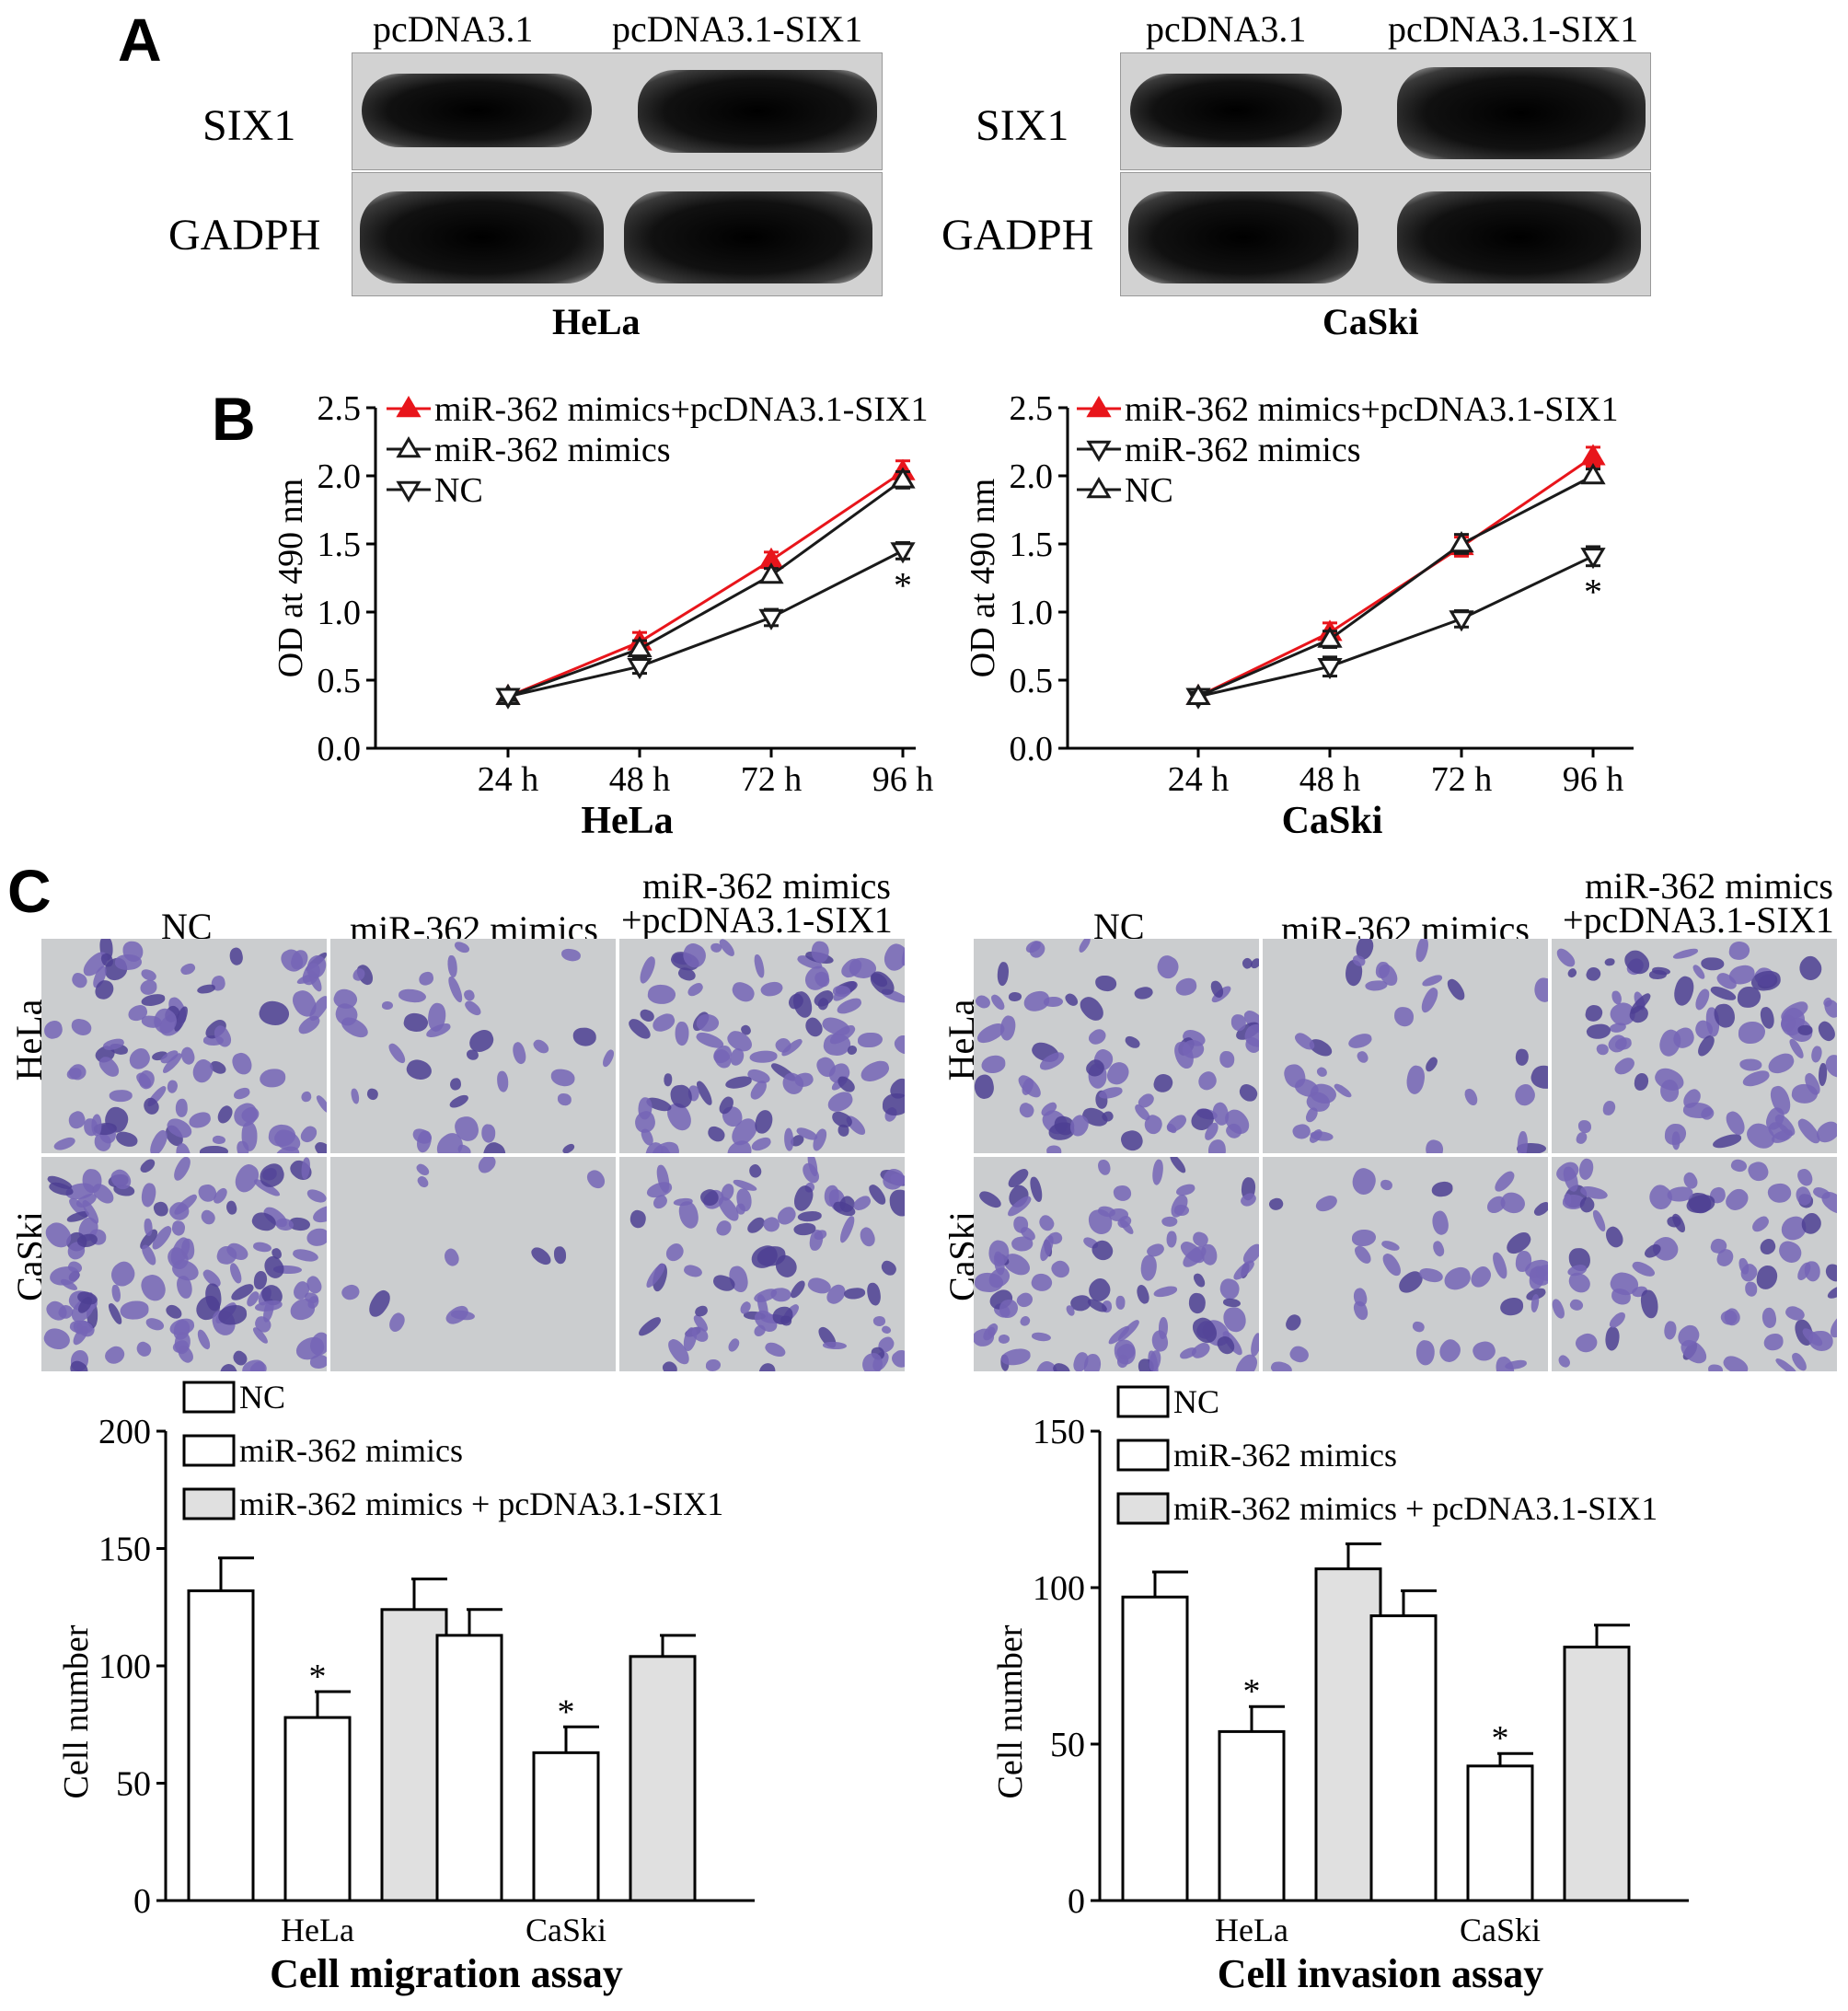  I want to click on y-axis-label: OD at 490 nm, so click(983, 578).